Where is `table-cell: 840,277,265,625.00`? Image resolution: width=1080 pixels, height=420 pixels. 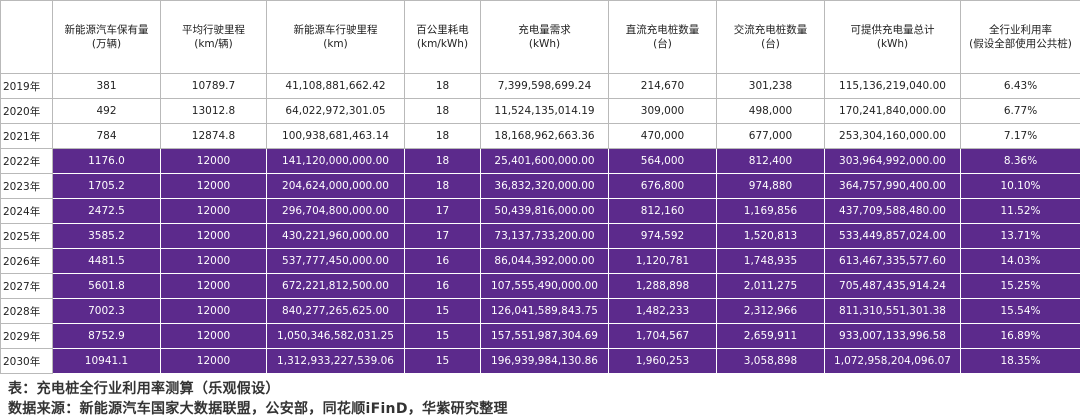
table-cell: 840,277,265,625.00 is located at coordinates (335, 311).